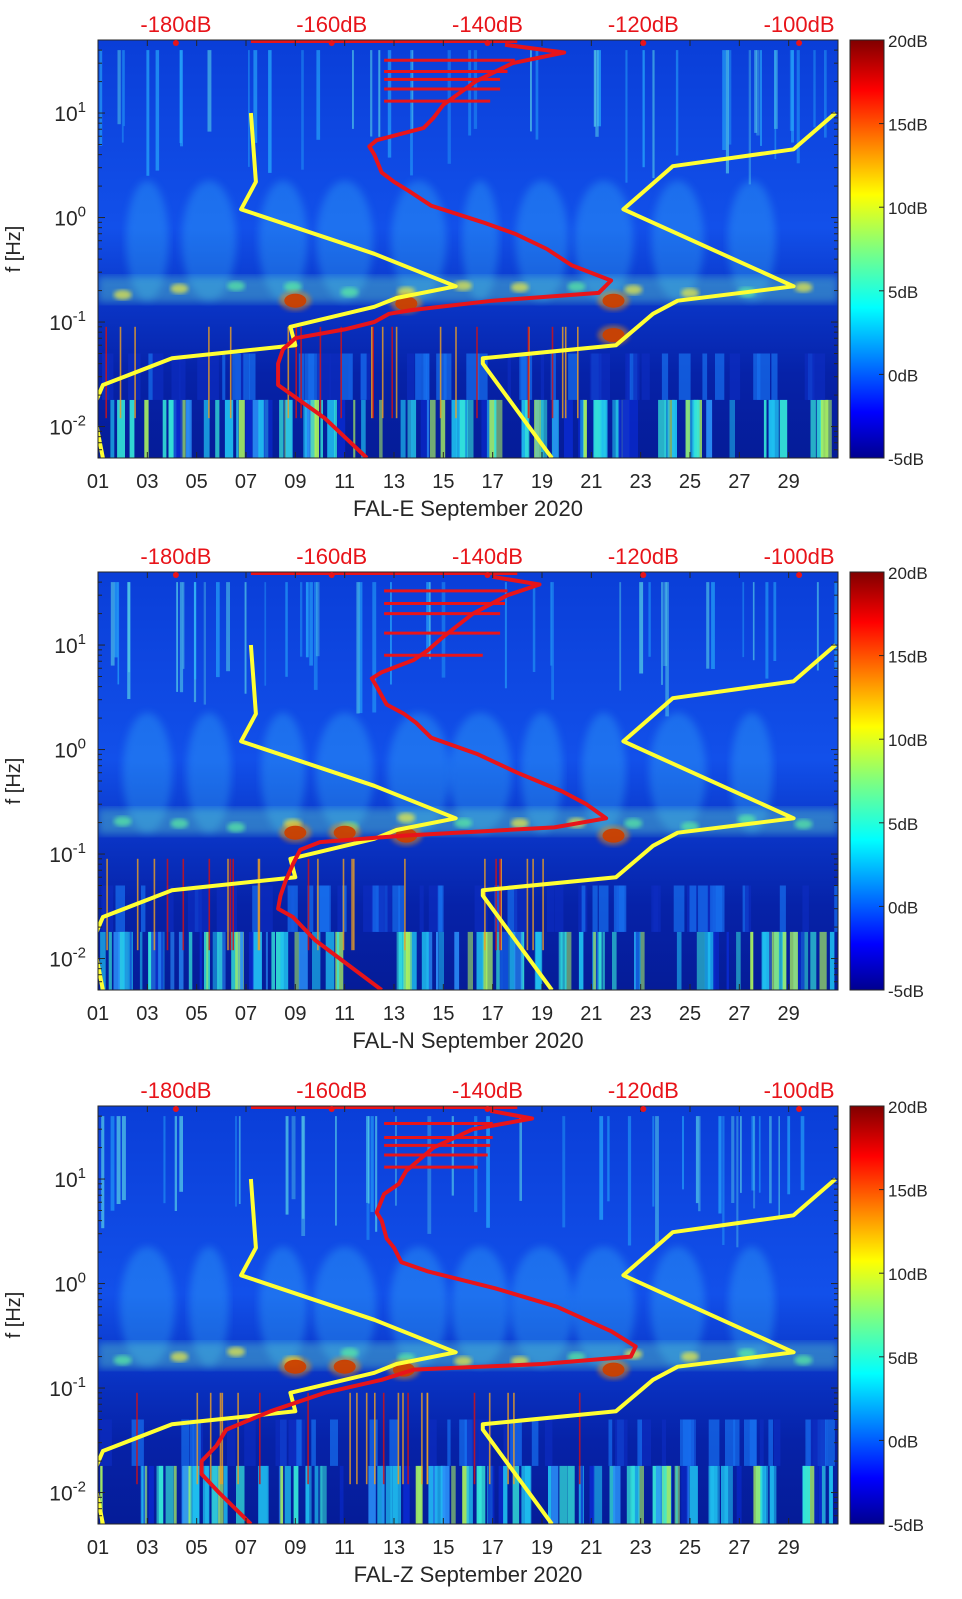 The height and width of the screenshot is (1599, 962). I want to click on x-tick-label: 23, so click(641, 1014).